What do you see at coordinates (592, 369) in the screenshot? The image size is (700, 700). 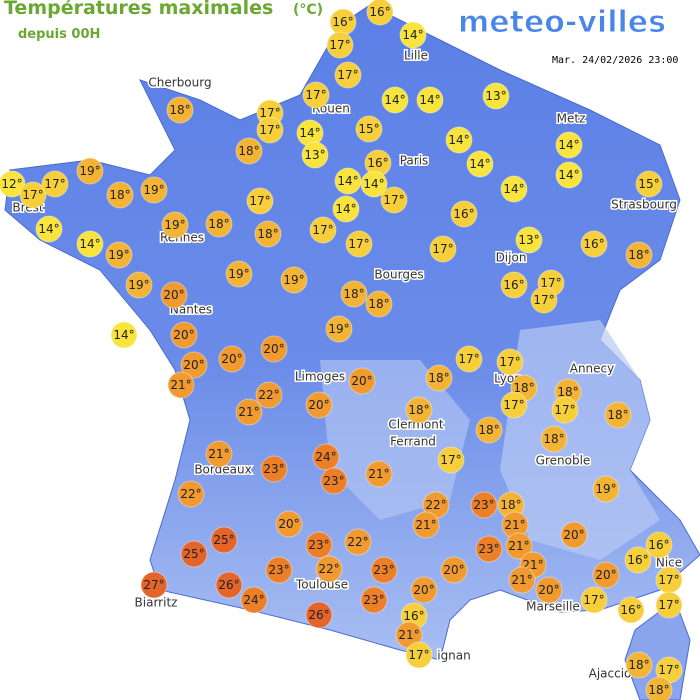 I see `city-label: Annecy` at bounding box center [592, 369].